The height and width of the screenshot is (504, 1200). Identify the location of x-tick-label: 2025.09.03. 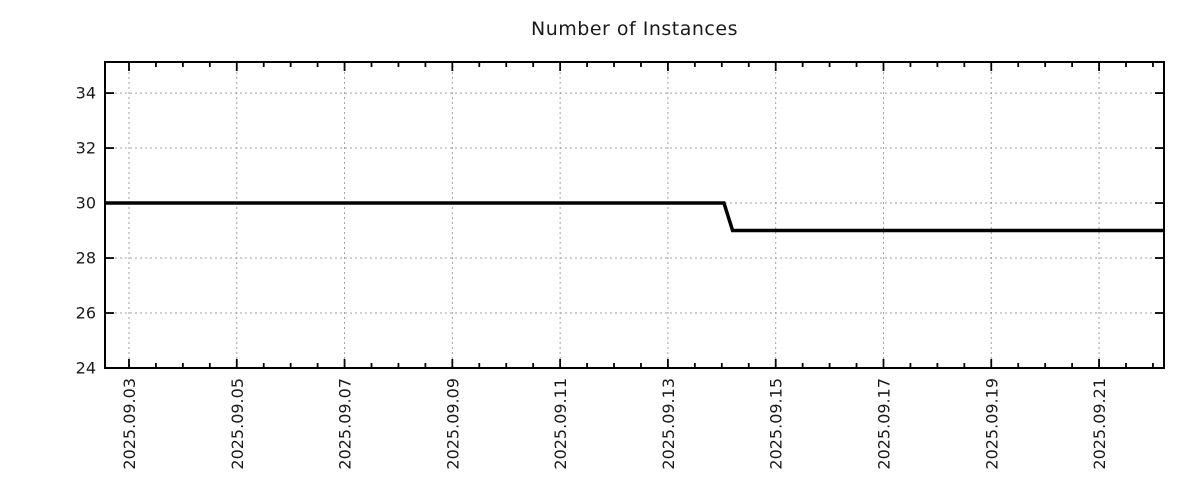
(129, 424).